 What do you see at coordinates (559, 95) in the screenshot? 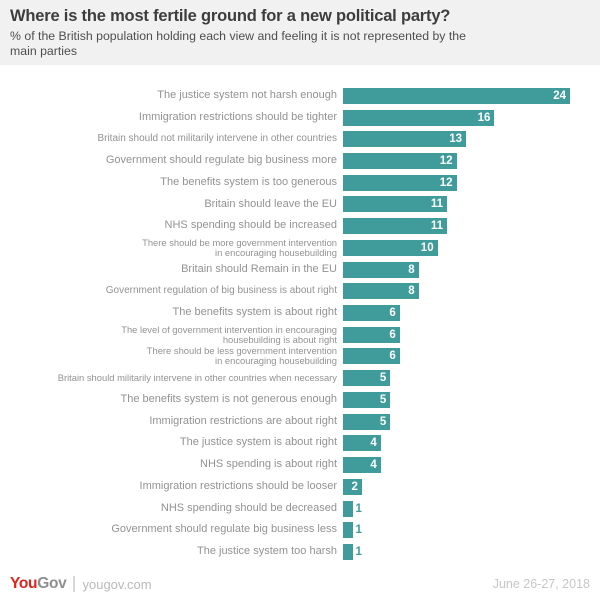
I see `value-label: 24` at bounding box center [559, 95].